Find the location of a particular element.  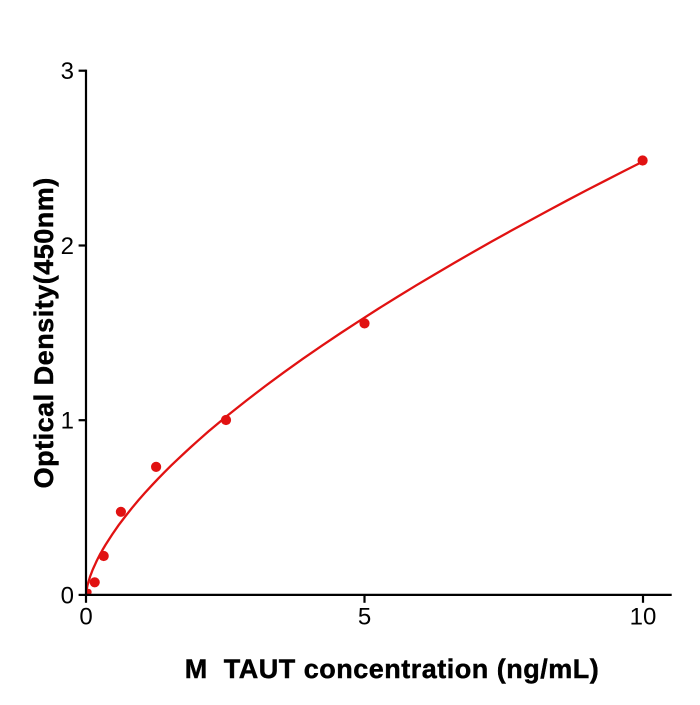

svg-text: 5 is located at coordinates (364, 616).